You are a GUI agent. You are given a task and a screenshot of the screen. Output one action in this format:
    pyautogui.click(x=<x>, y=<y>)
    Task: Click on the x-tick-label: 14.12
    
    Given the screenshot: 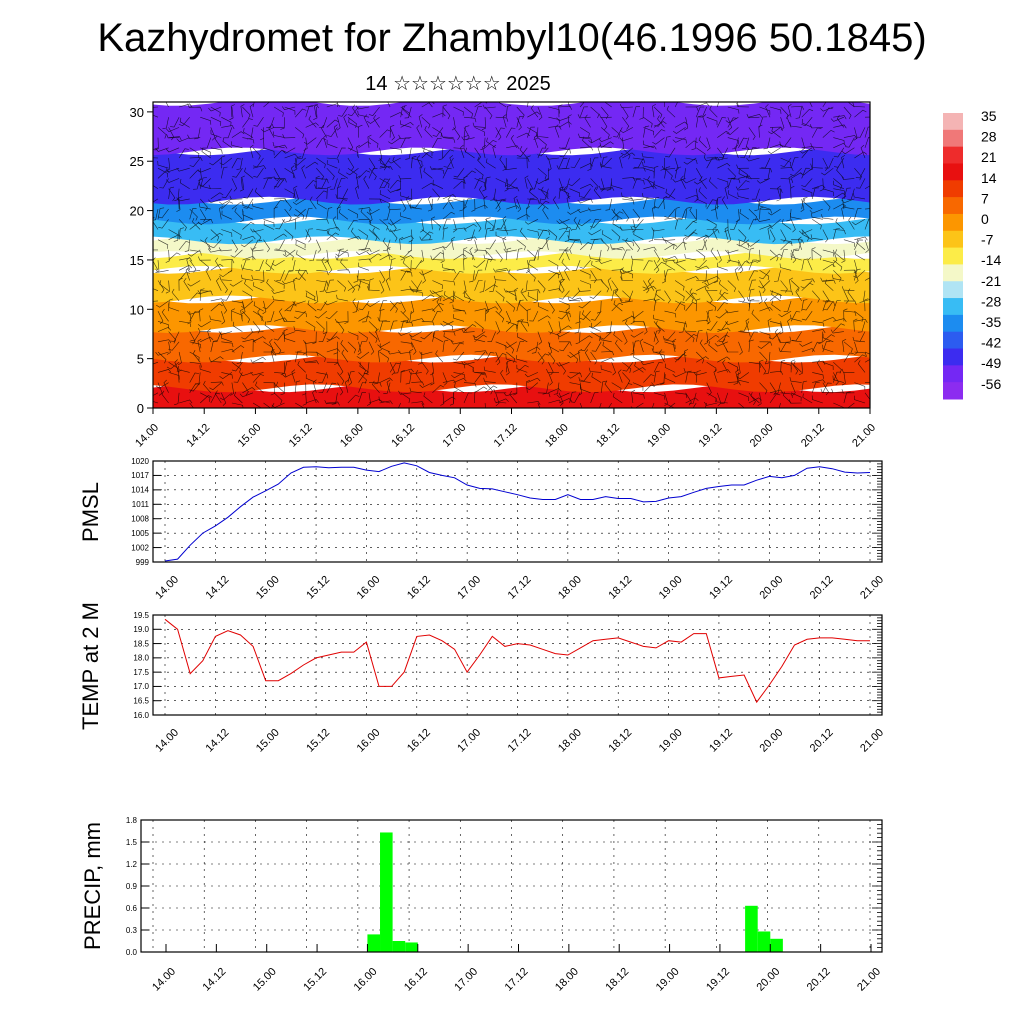 What is the action you would take?
    pyautogui.click(x=198, y=436)
    